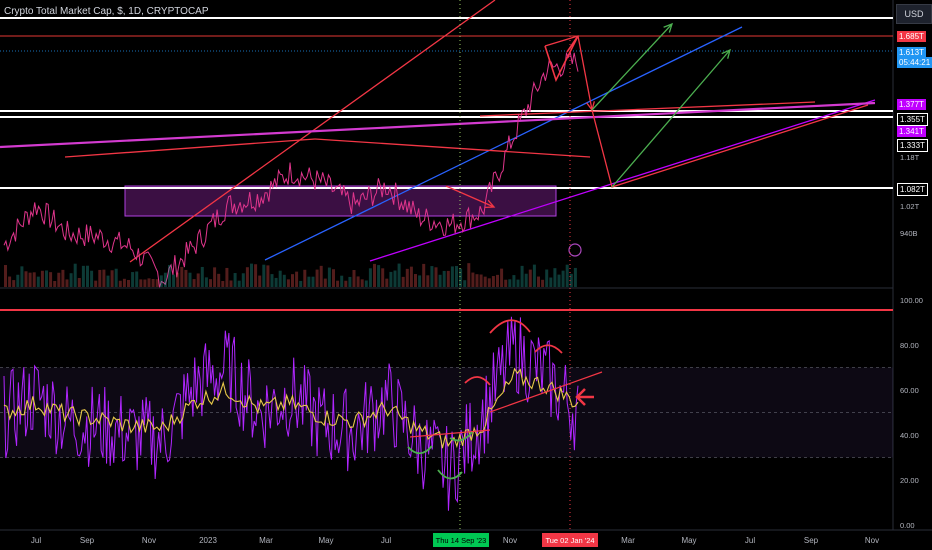 Image resolution: width=932 pixels, height=550 pixels. Describe the element at coordinates (561, 59) in the screenshot. I see `projection-peak-red` at that location.